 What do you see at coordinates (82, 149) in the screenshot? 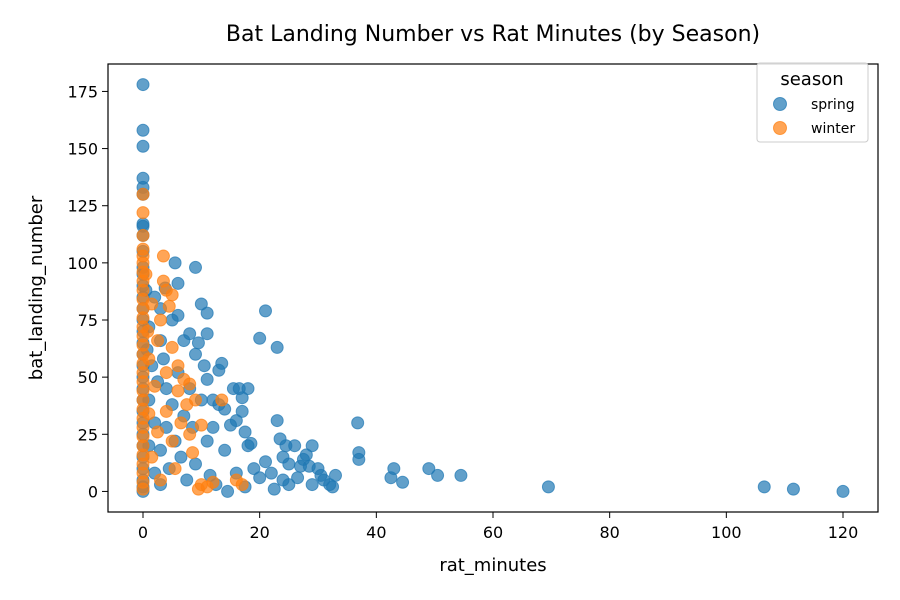
I see `y-tick-label: 150` at bounding box center [82, 149].